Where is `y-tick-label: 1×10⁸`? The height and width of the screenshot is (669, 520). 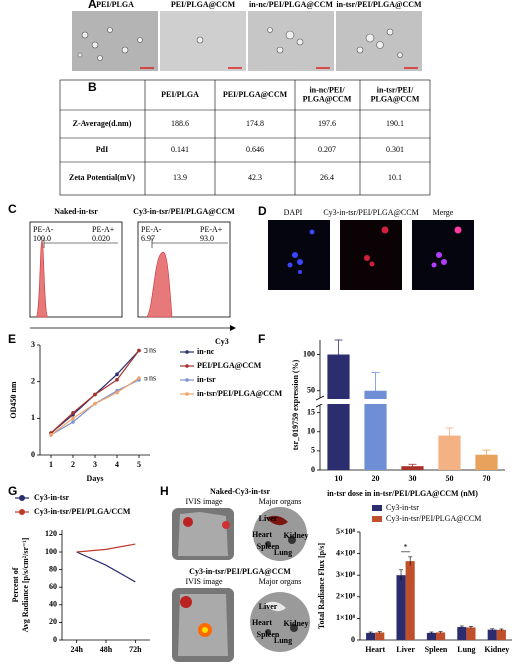 y-tick-label: 1×10⁸ is located at coordinates (346, 617).